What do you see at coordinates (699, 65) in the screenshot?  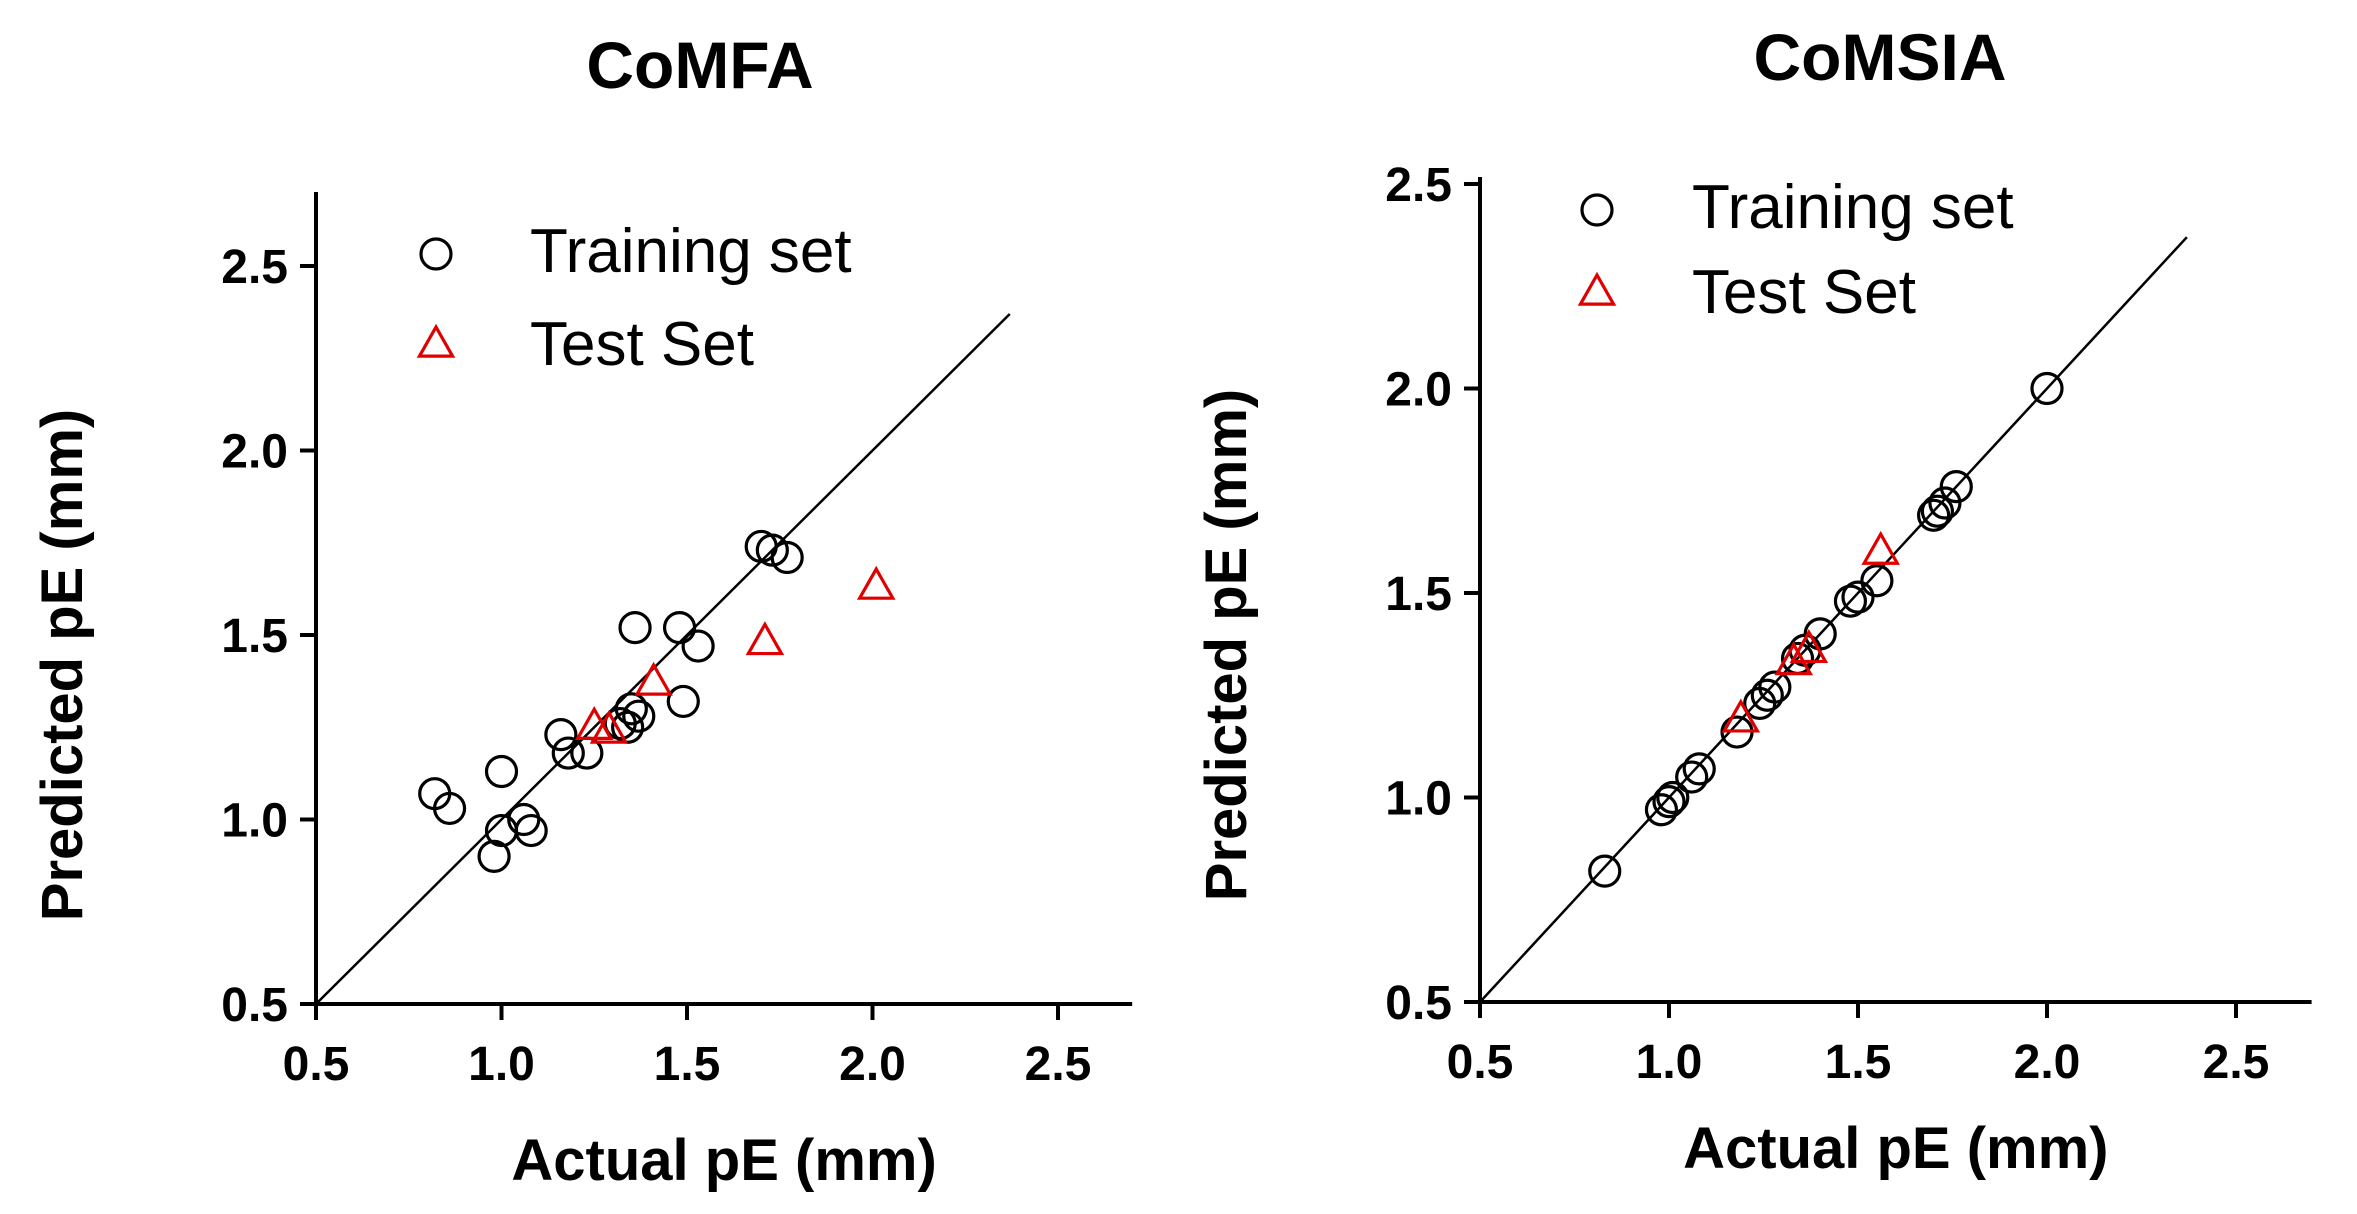 I see `chart-title: CoMFA` at bounding box center [699, 65].